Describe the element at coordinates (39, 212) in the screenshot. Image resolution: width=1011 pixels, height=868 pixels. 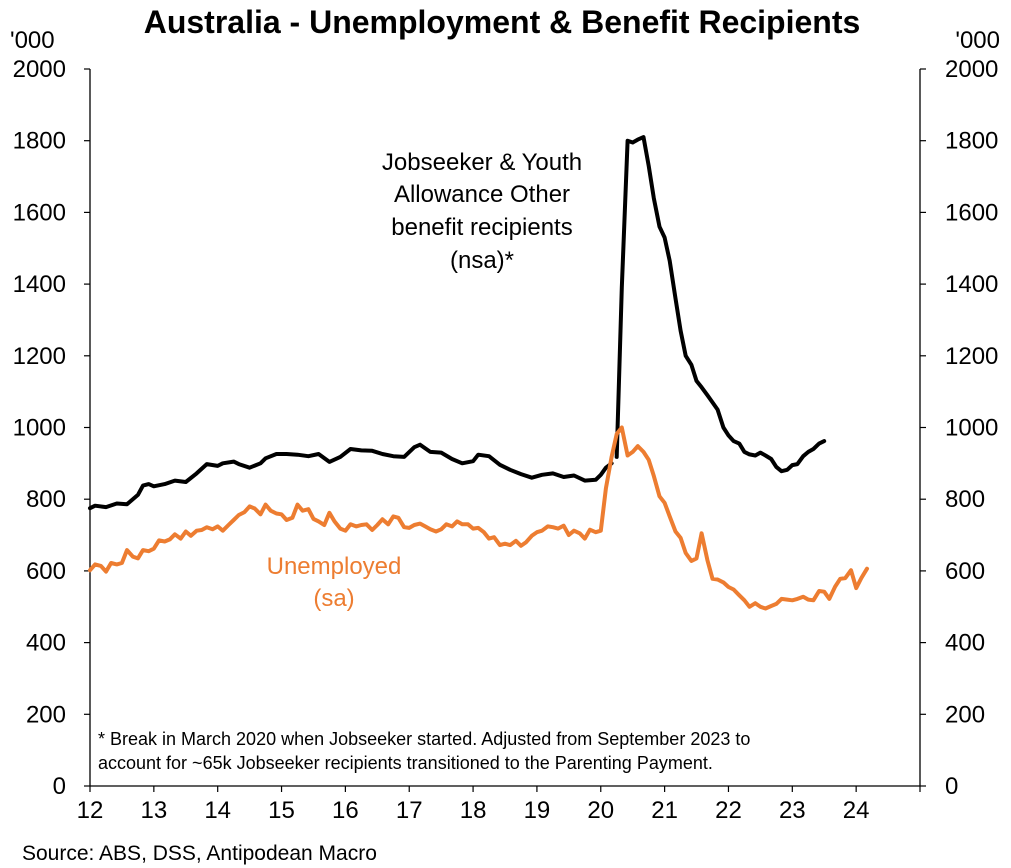
I see `y-left-tick-label: 1600` at that location.